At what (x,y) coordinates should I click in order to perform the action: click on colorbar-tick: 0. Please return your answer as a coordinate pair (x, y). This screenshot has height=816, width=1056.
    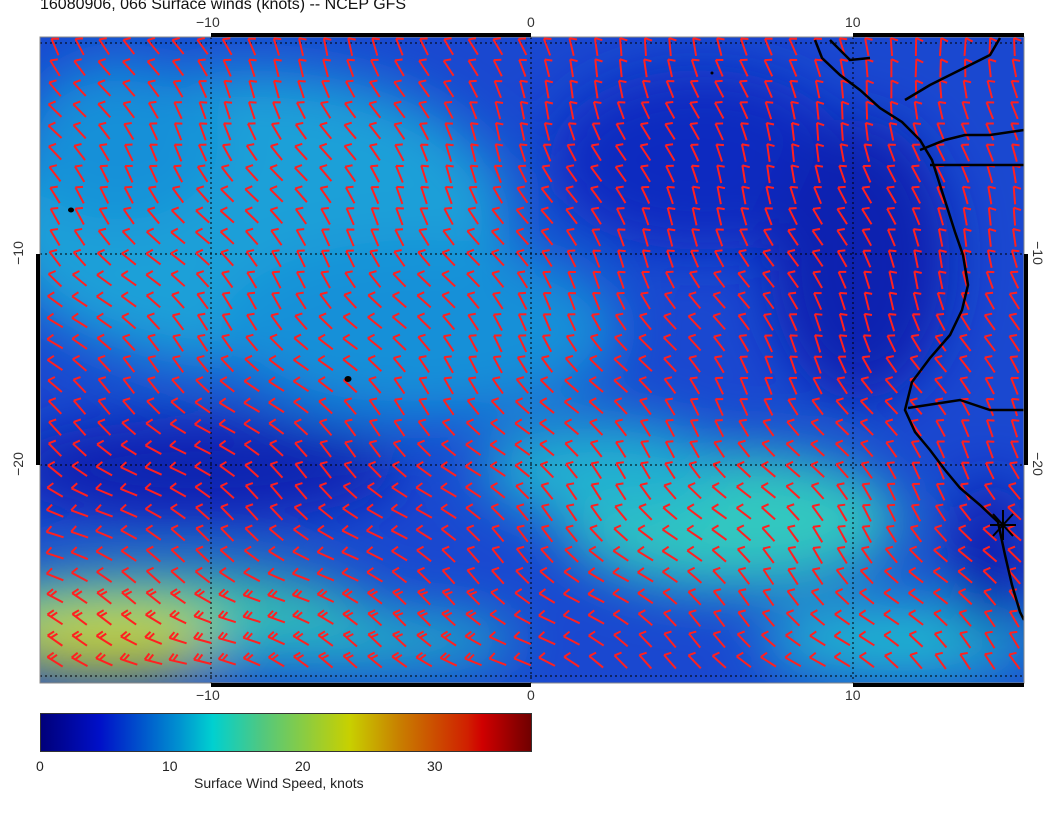
    Looking at the image, I should click on (40, 766).